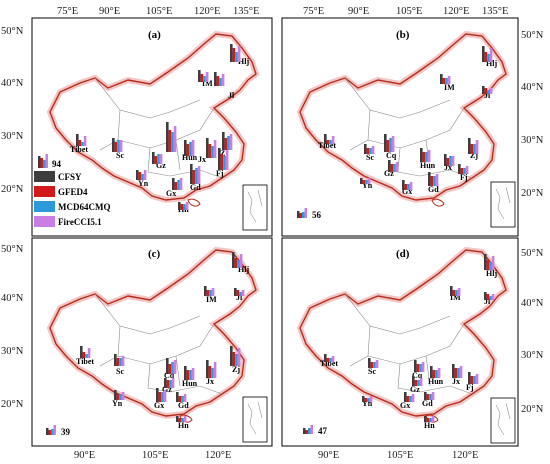  What do you see at coordinates (470, 387) in the screenshot?
I see `province-label: Fj` at bounding box center [470, 387].